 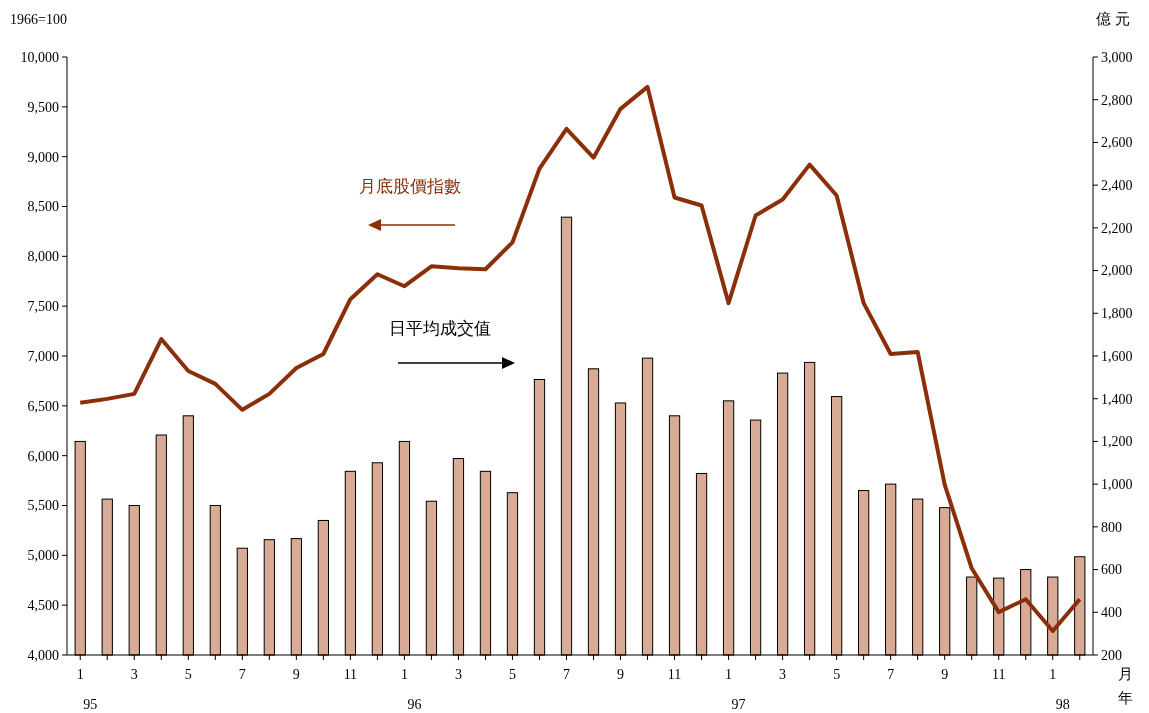 What do you see at coordinates (1117, 399) in the screenshot?
I see `y2-tick-label: 1,400` at bounding box center [1117, 399].